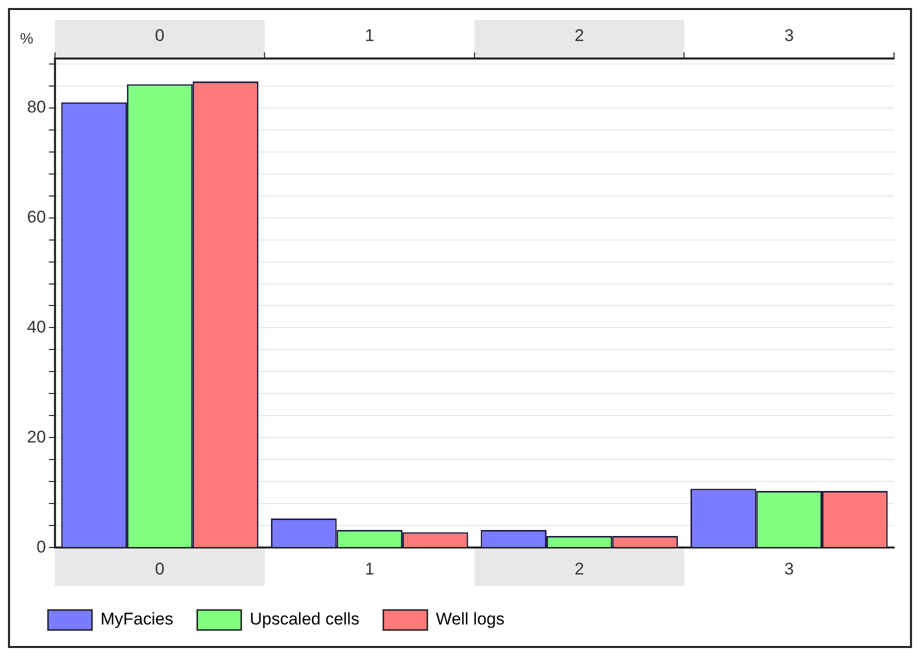 Image resolution: width=920 pixels, height=656 pixels. I want to click on category-label: 0, so click(160, 35).